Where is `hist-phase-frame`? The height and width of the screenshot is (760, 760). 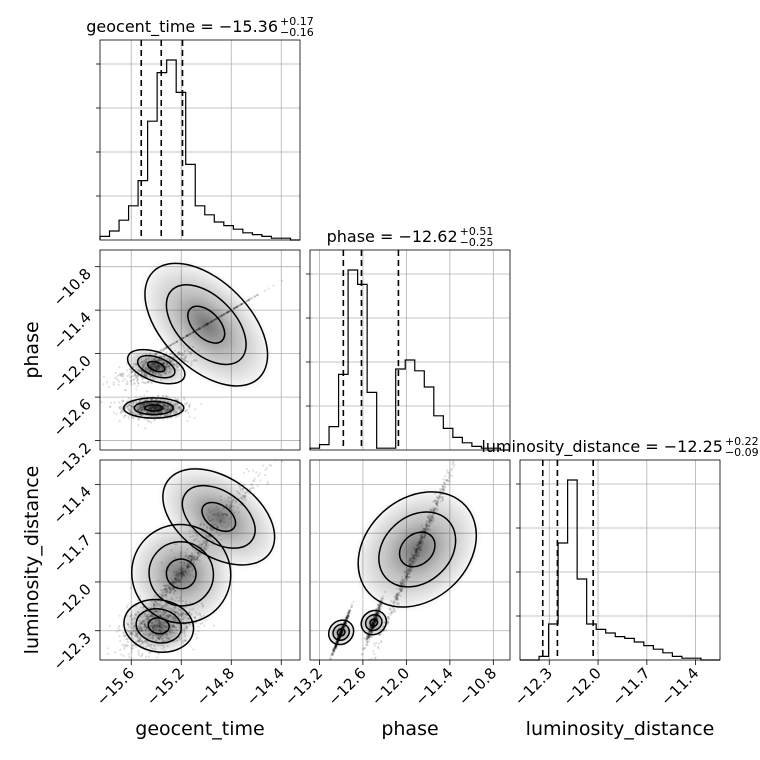
hist-phase-frame is located at coordinates (410, 350).